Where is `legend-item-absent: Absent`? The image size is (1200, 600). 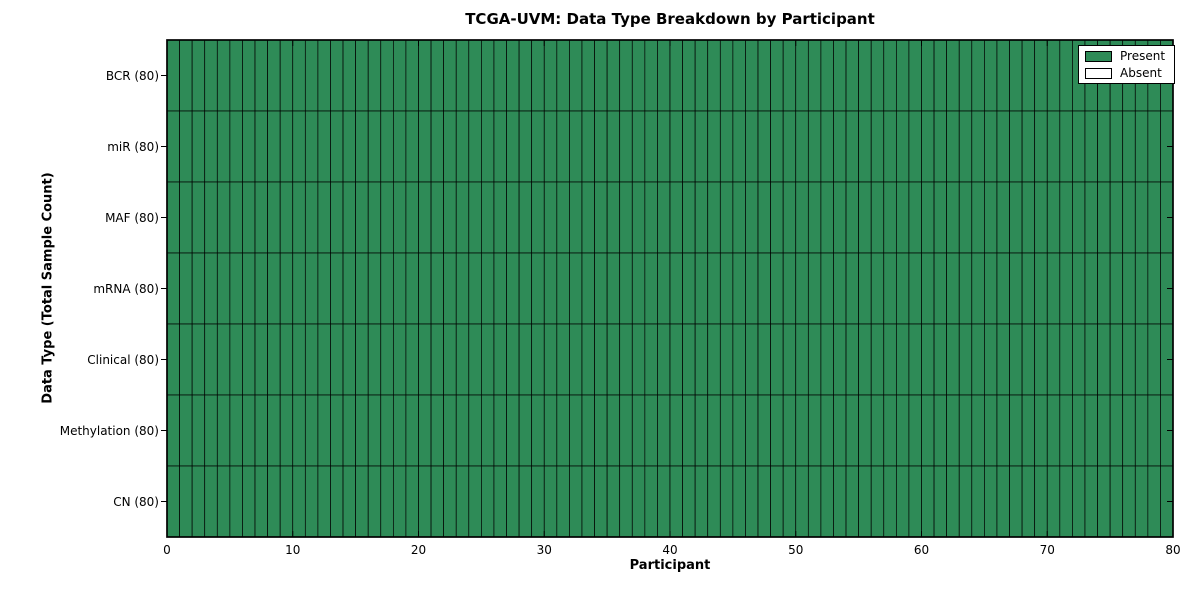 legend-item-absent: Absent is located at coordinates (1125, 73).